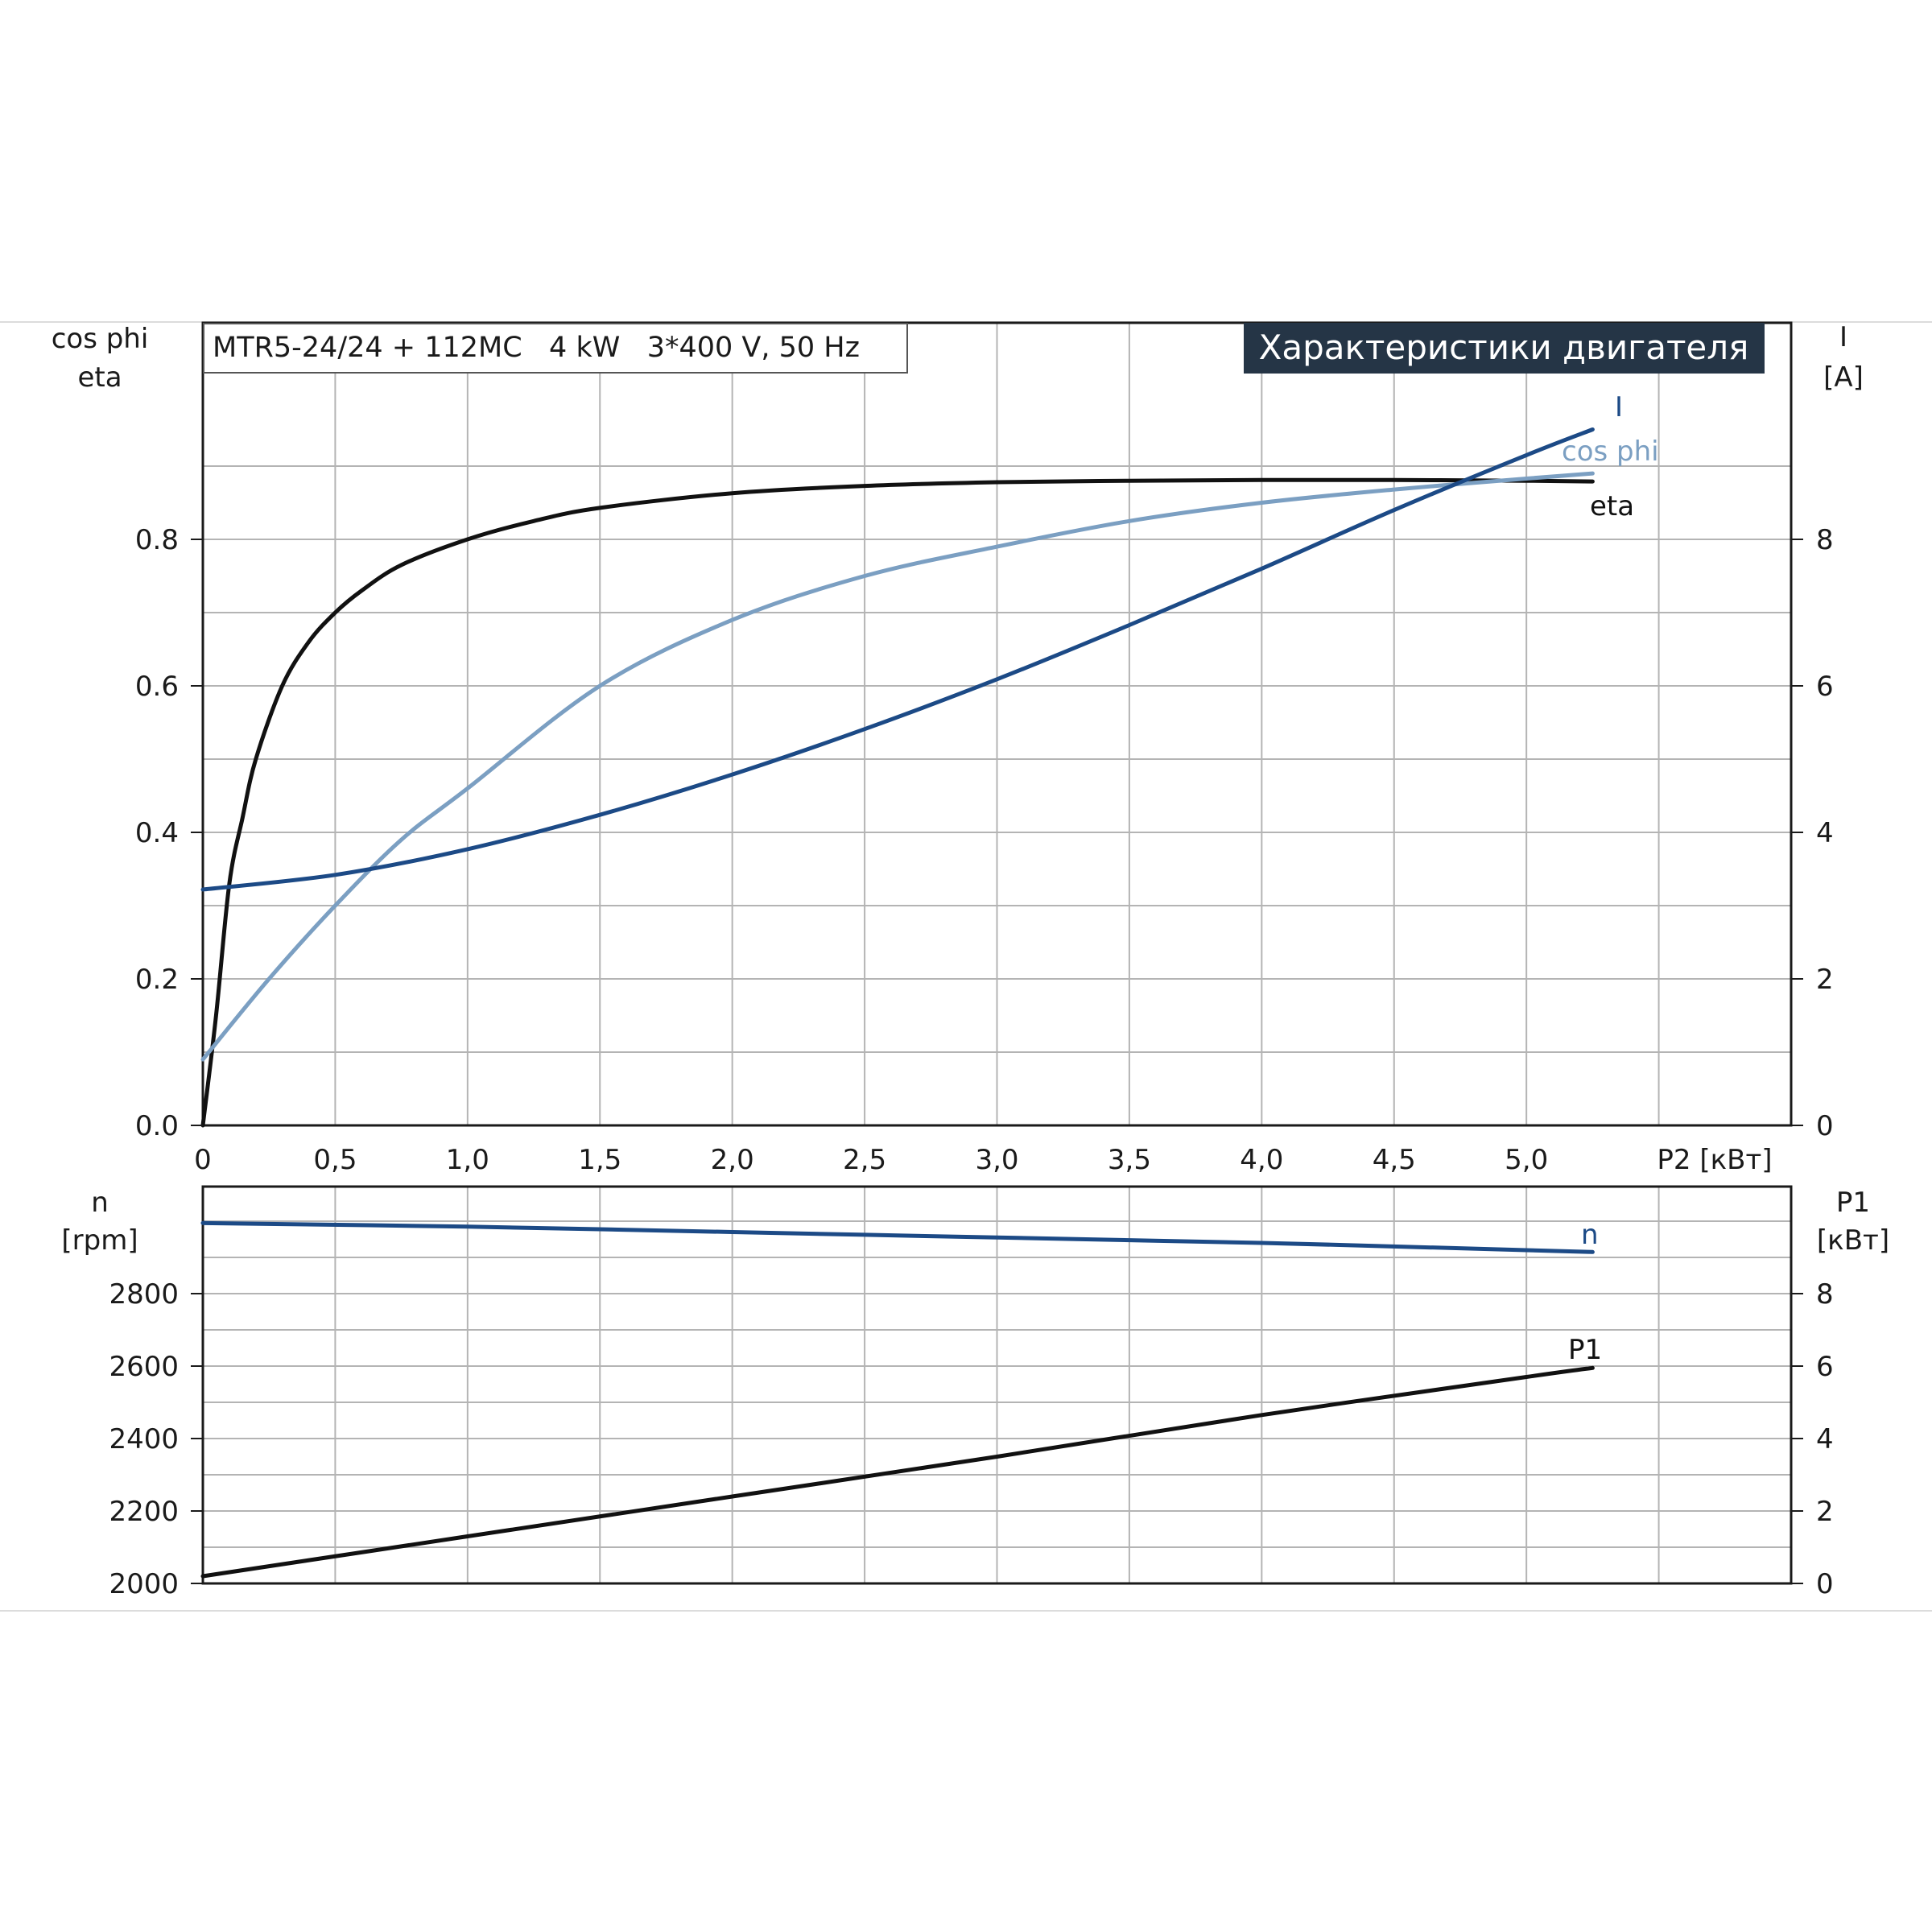  What do you see at coordinates (1825, 1126) in the screenshot?
I see `top-right-tick-label: 0` at bounding box center [1825, 1126].